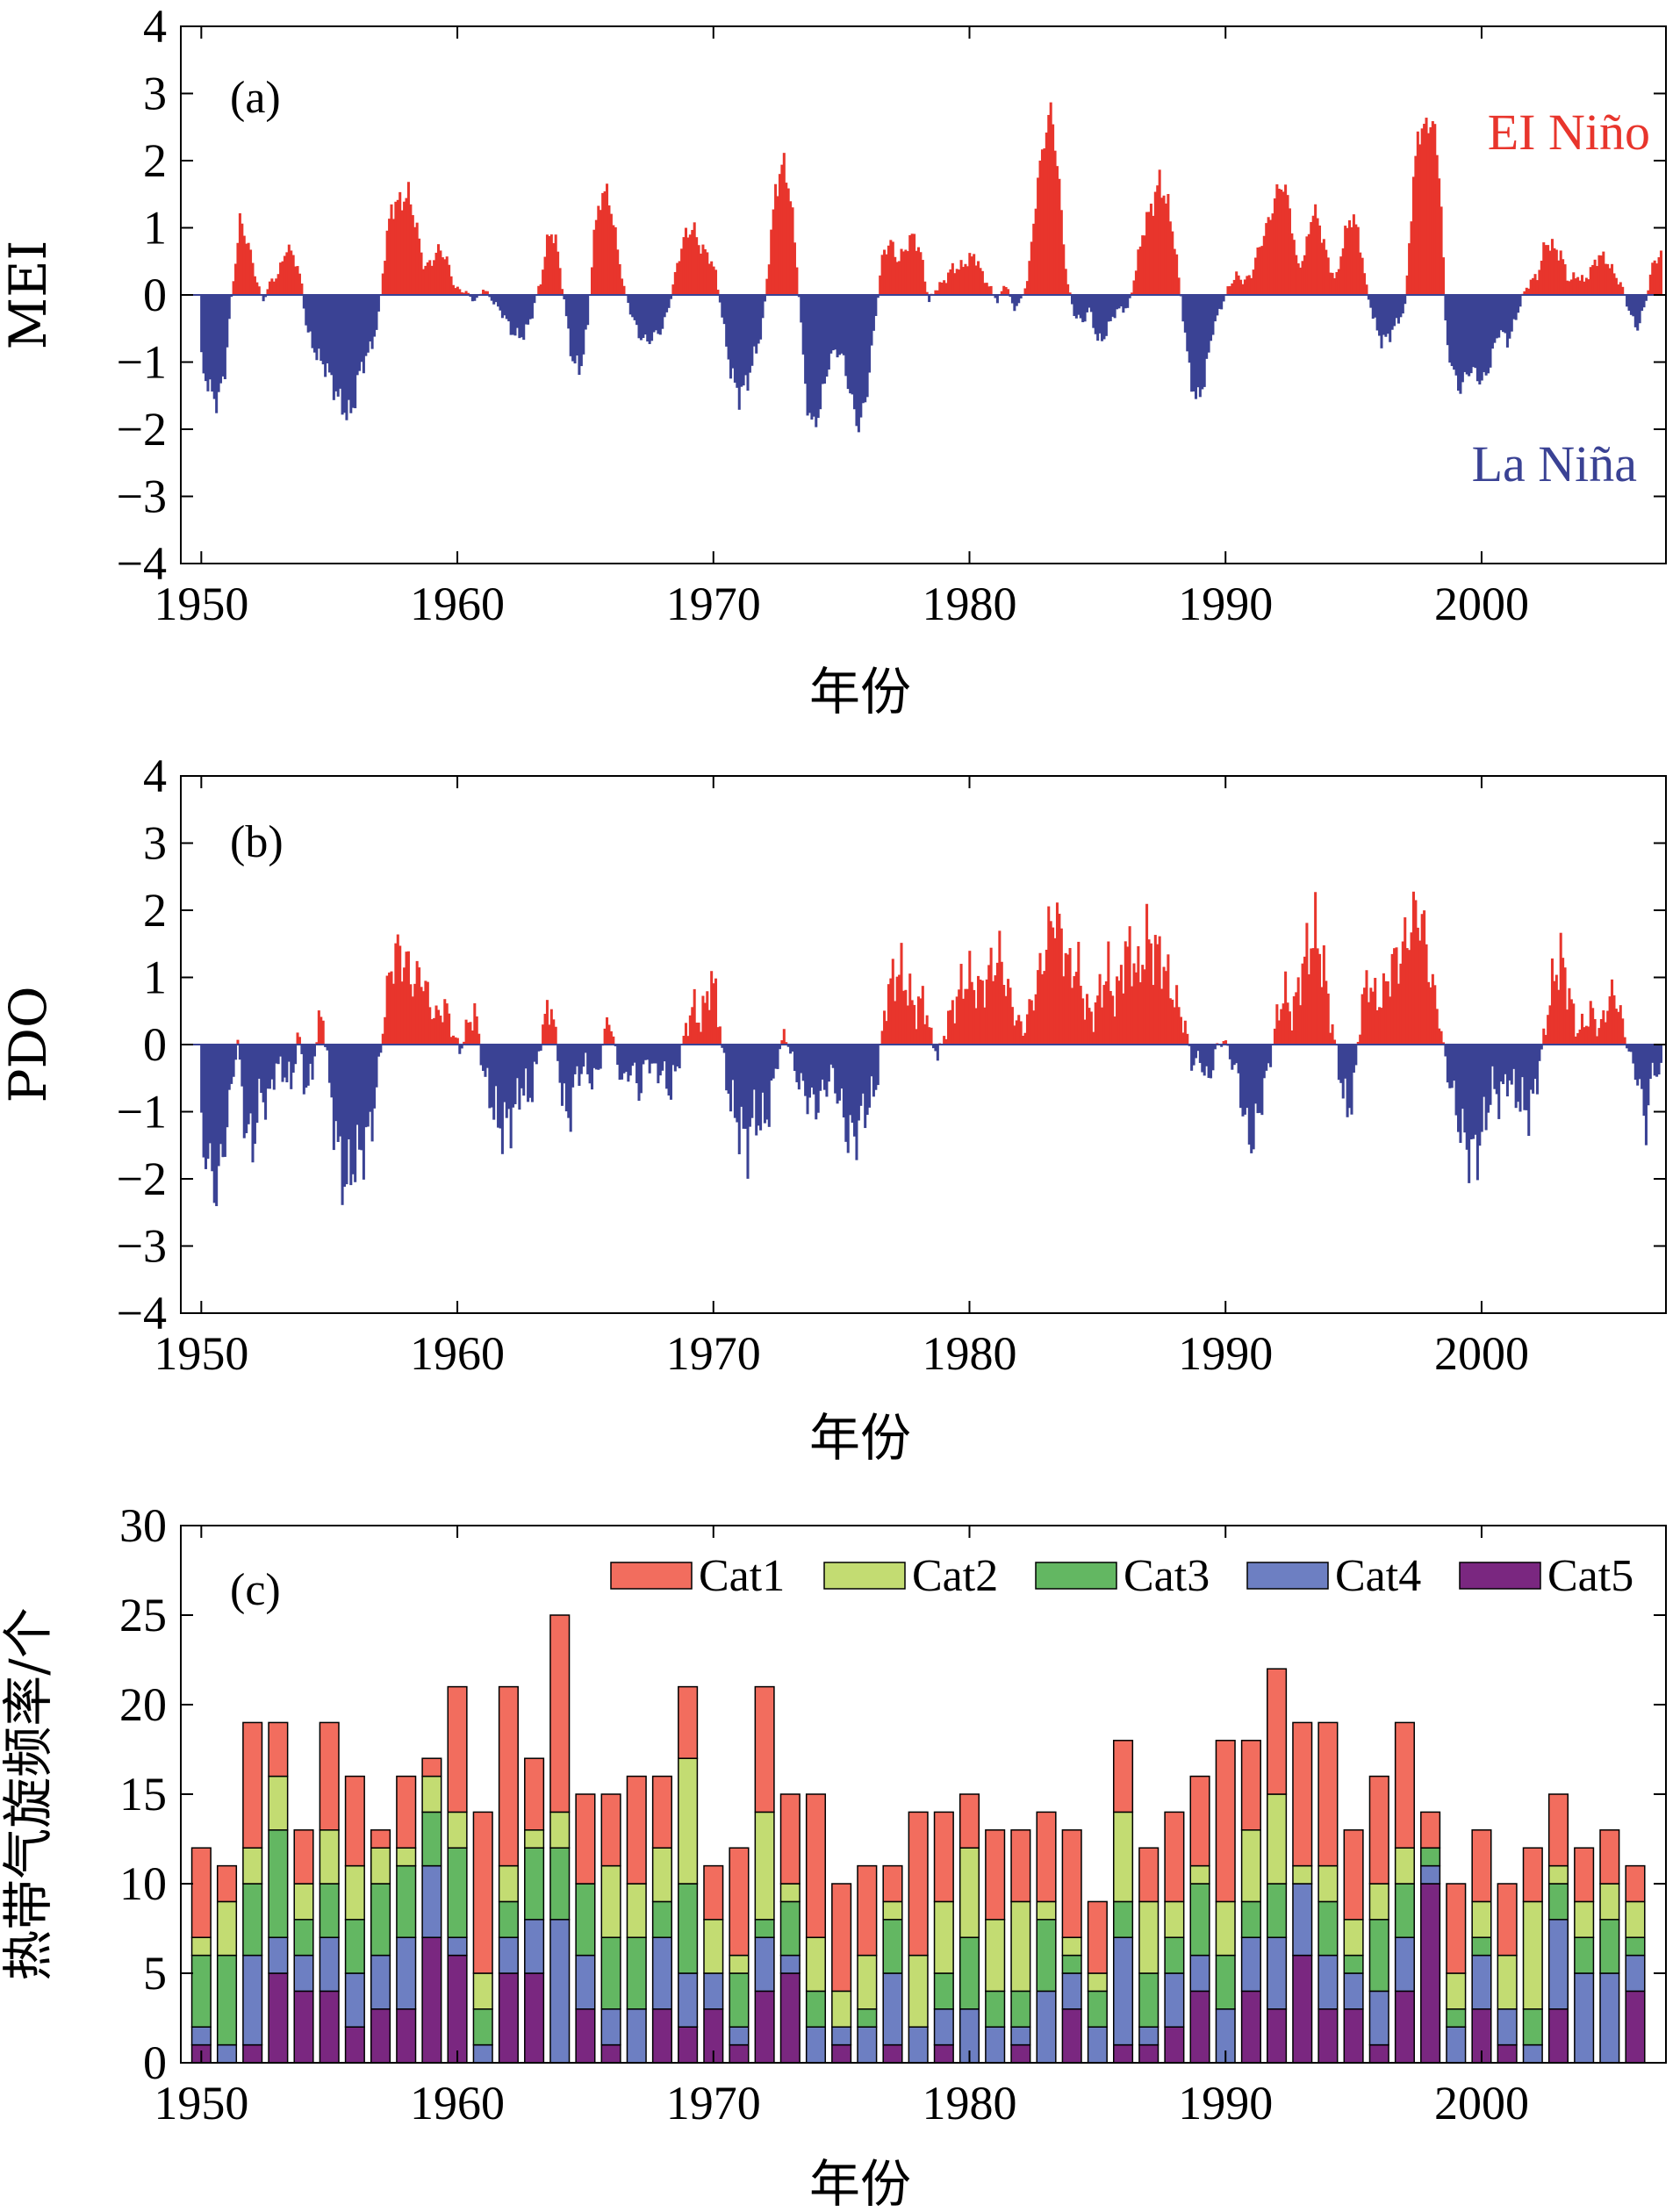  I want to click on bar-segment-cat1, so click(509, 1776).